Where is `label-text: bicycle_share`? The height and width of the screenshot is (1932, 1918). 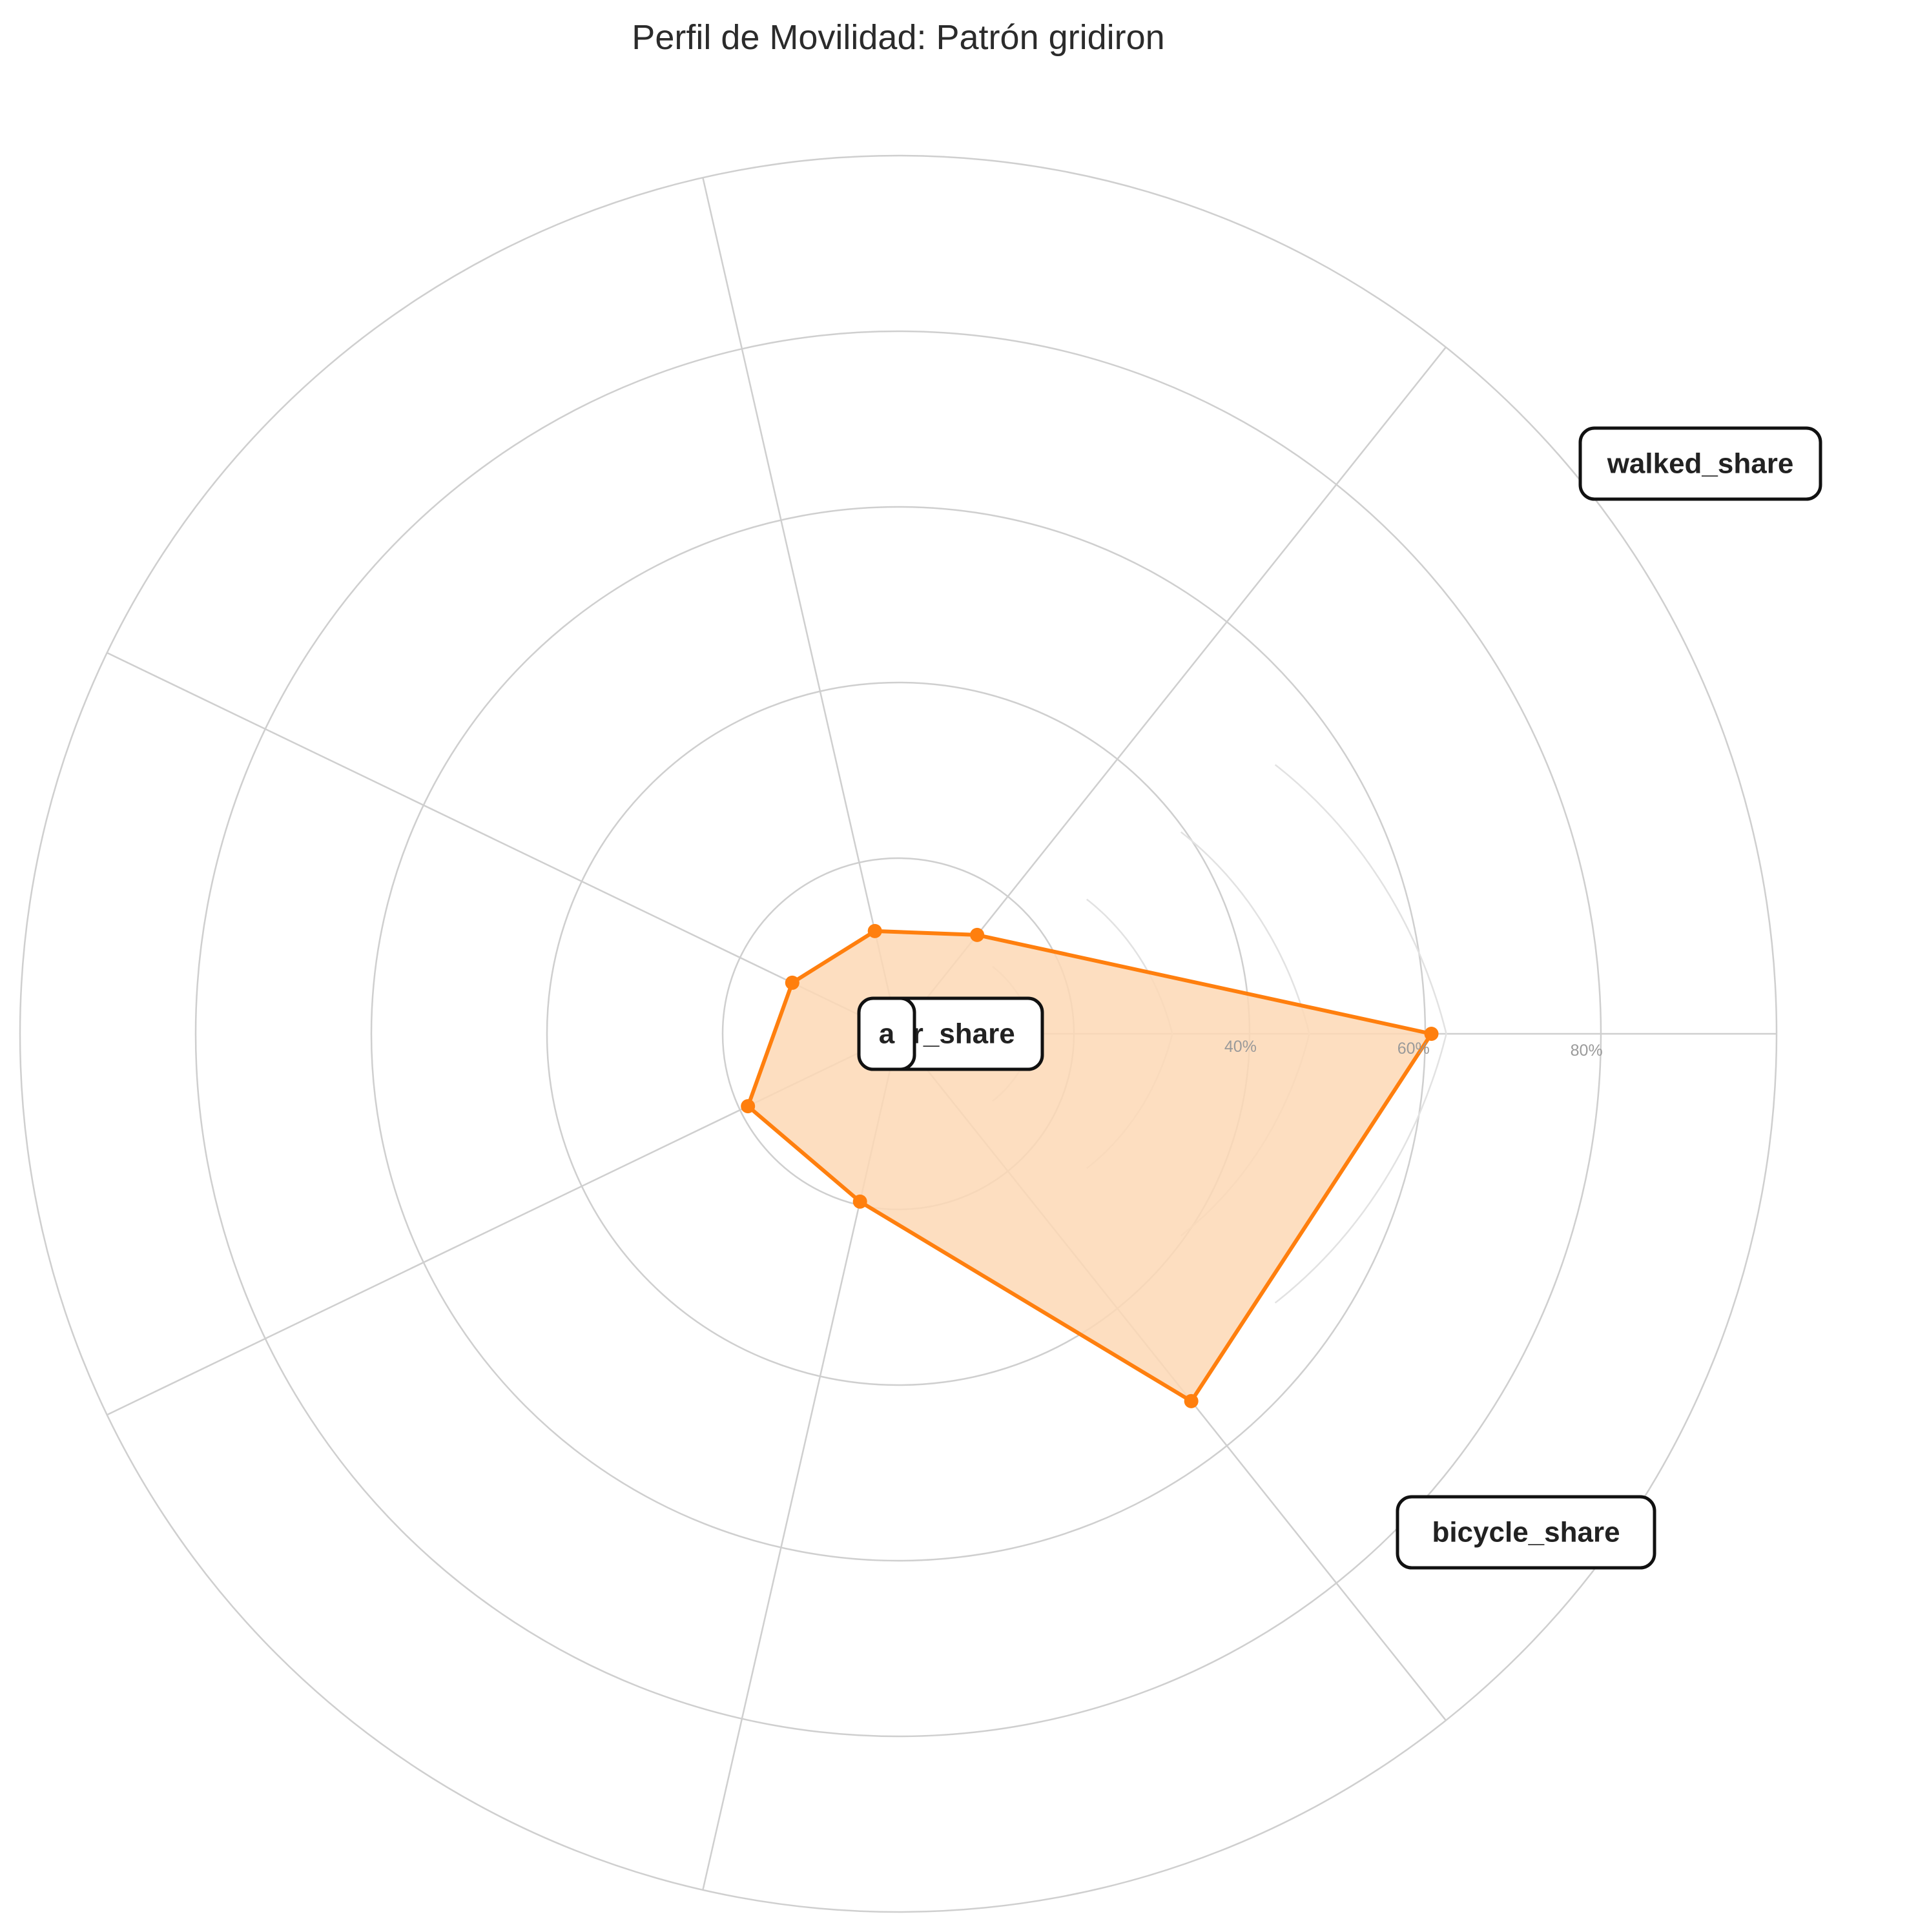
label-text: bicycle_share is located at coordinates (1526, 1533).